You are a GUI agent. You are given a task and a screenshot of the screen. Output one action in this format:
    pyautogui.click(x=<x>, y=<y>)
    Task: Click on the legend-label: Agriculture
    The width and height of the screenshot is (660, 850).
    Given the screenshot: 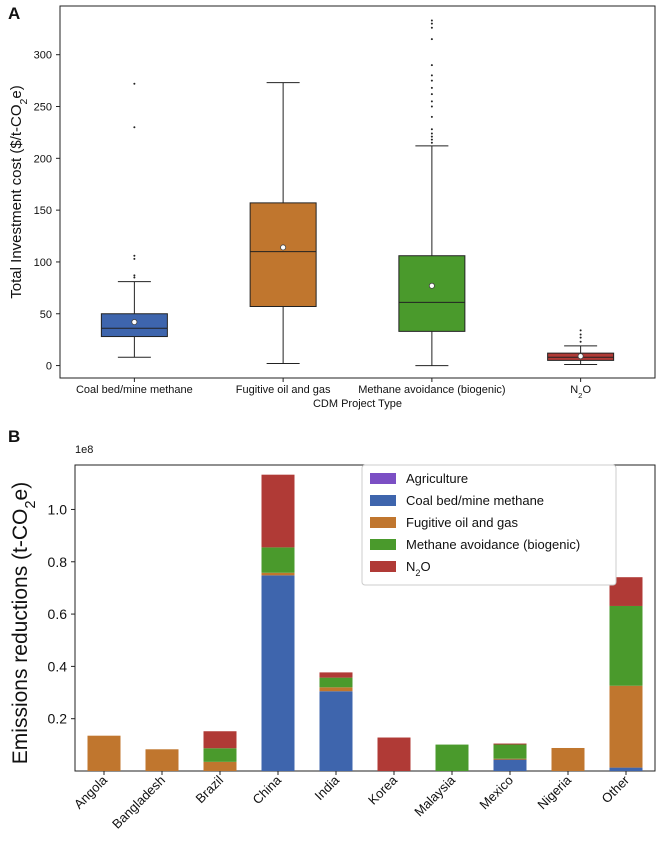 What is the action you would take?
    pyautogui.click(x=437, y=478)
    